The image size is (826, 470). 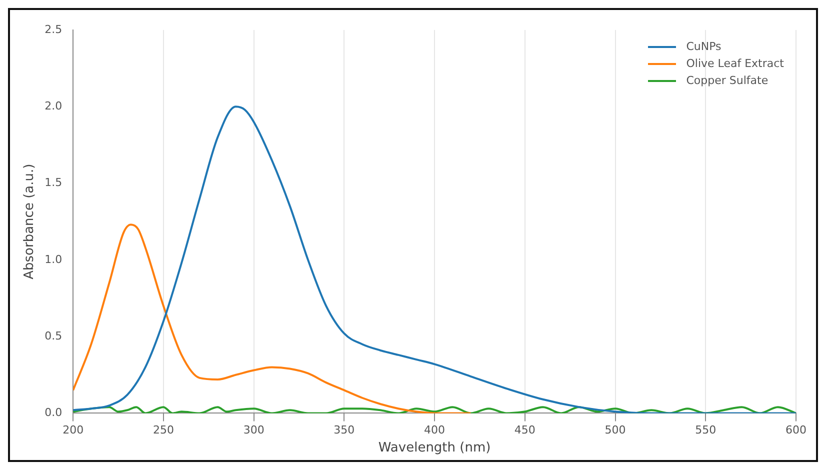 I want to click on y-tick-label: 2.5, so click(x=53, y=29).